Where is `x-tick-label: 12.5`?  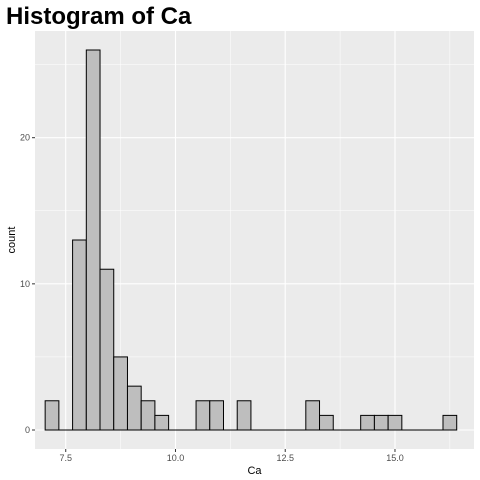 x-tick-label: 12.5 is located at coordinates (285, 458).